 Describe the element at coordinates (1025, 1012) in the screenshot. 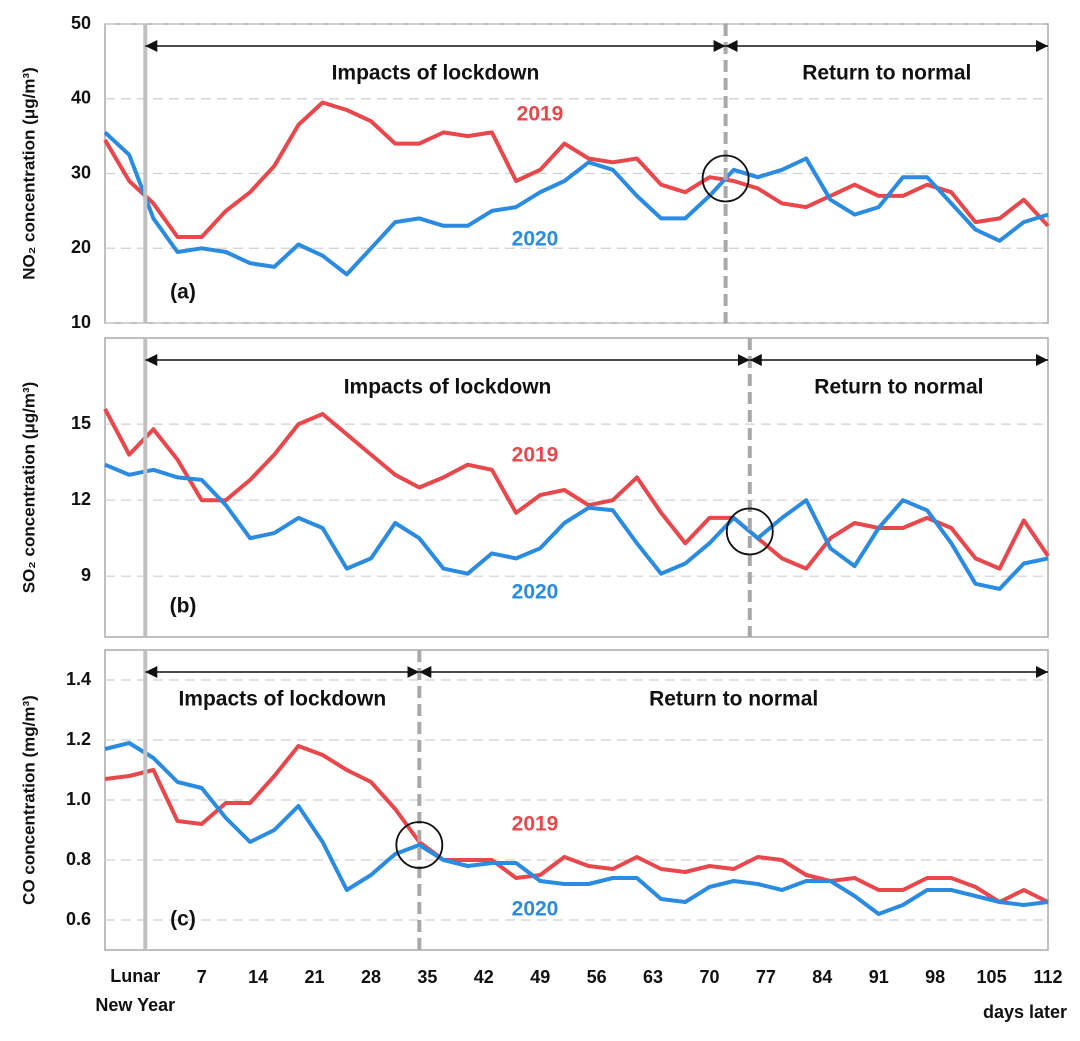

I see `x-axis-label: days later` at that location.